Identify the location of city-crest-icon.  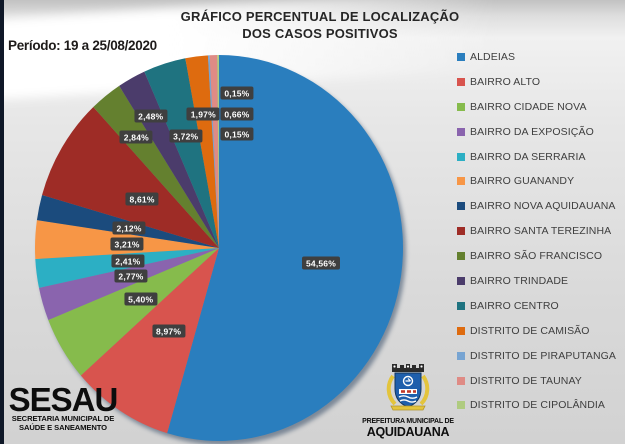
(408, 387).